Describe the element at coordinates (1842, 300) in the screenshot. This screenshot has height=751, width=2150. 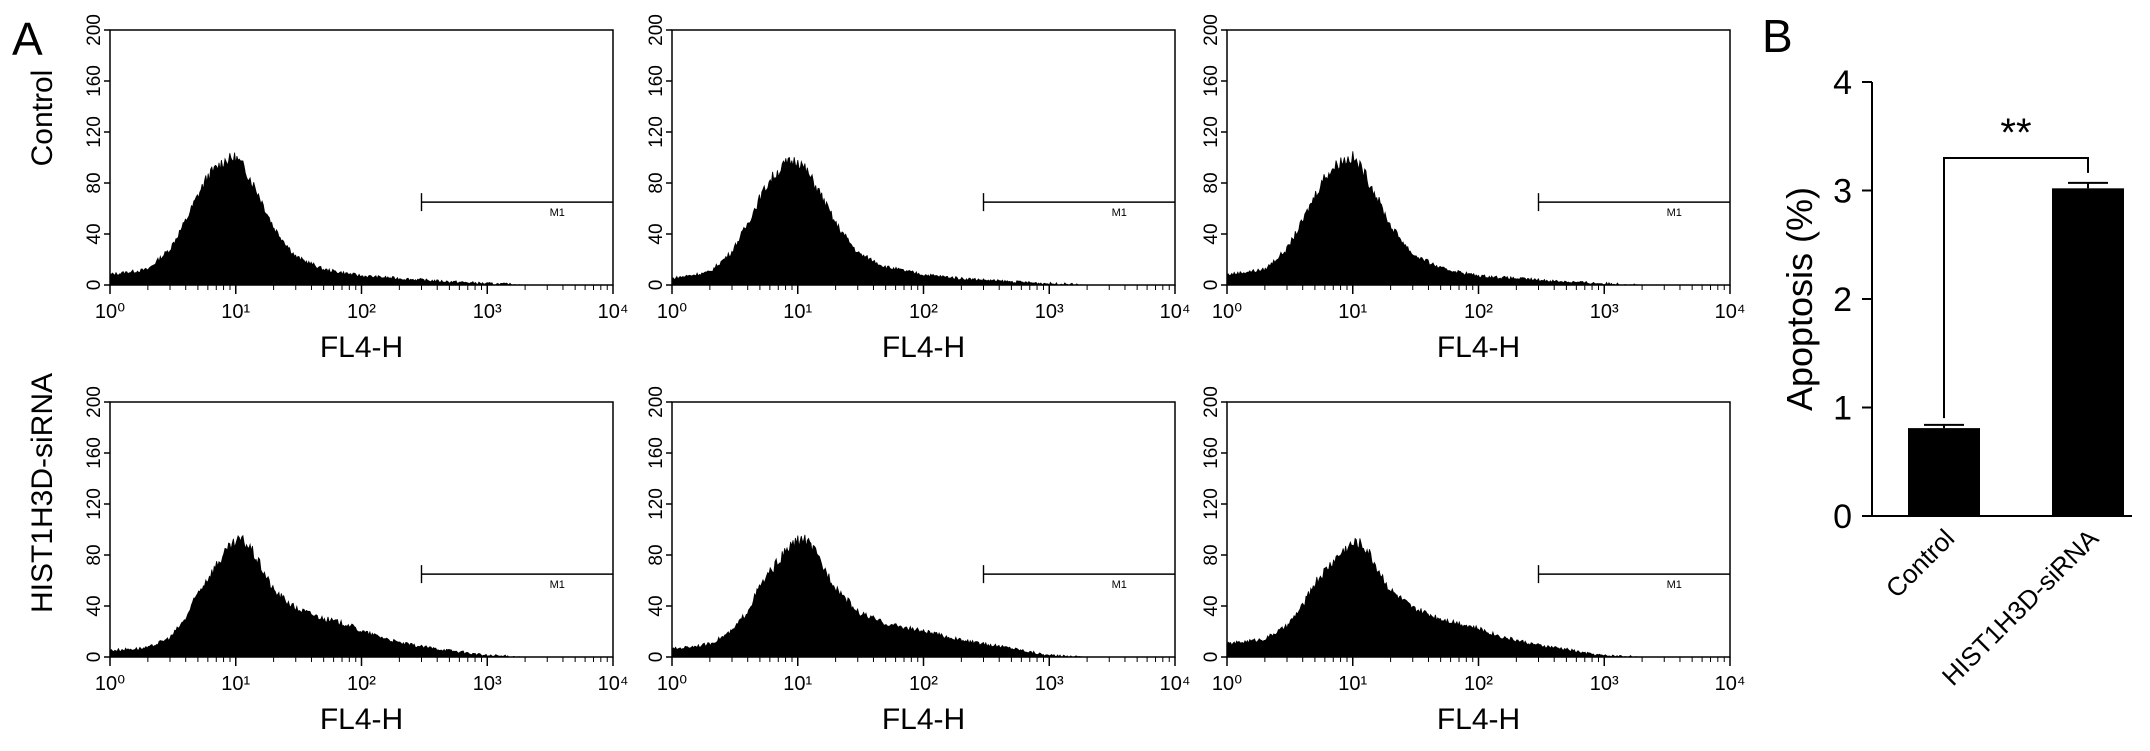
I see `y-tick-label: 2` at that location.